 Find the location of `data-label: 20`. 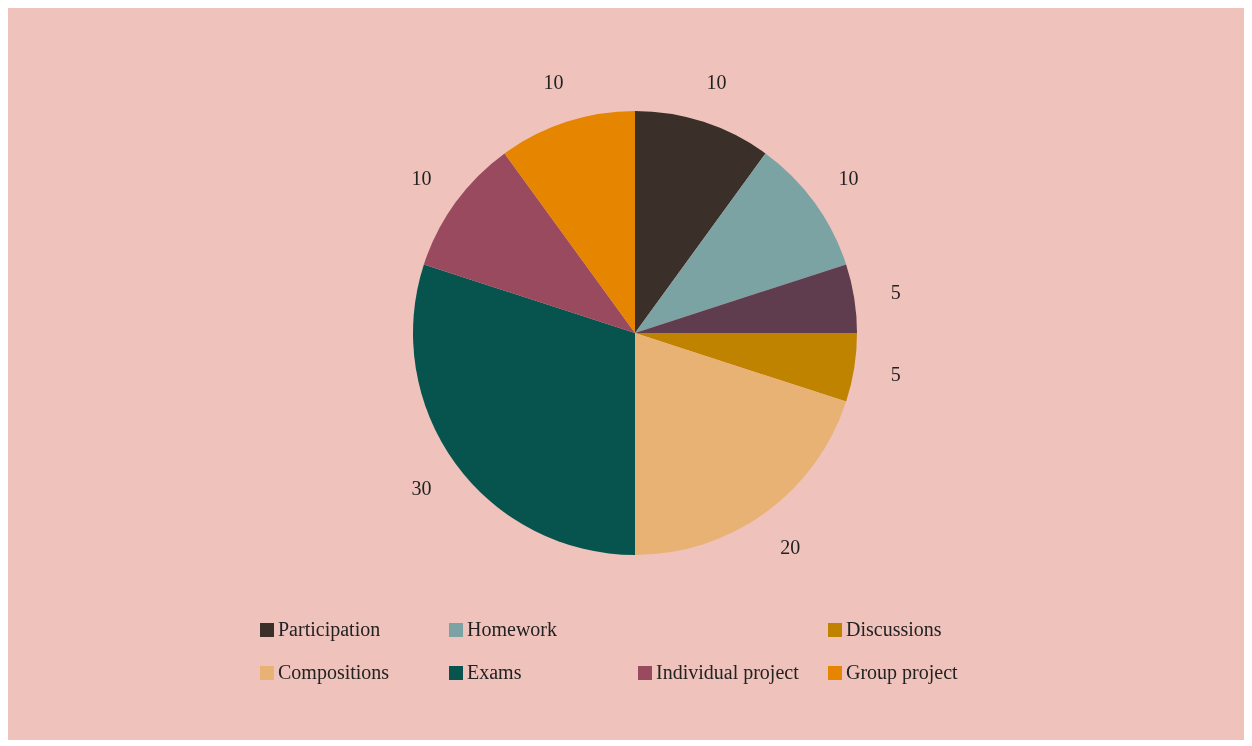

data-label: 20 is located at coordinates (790, 546).